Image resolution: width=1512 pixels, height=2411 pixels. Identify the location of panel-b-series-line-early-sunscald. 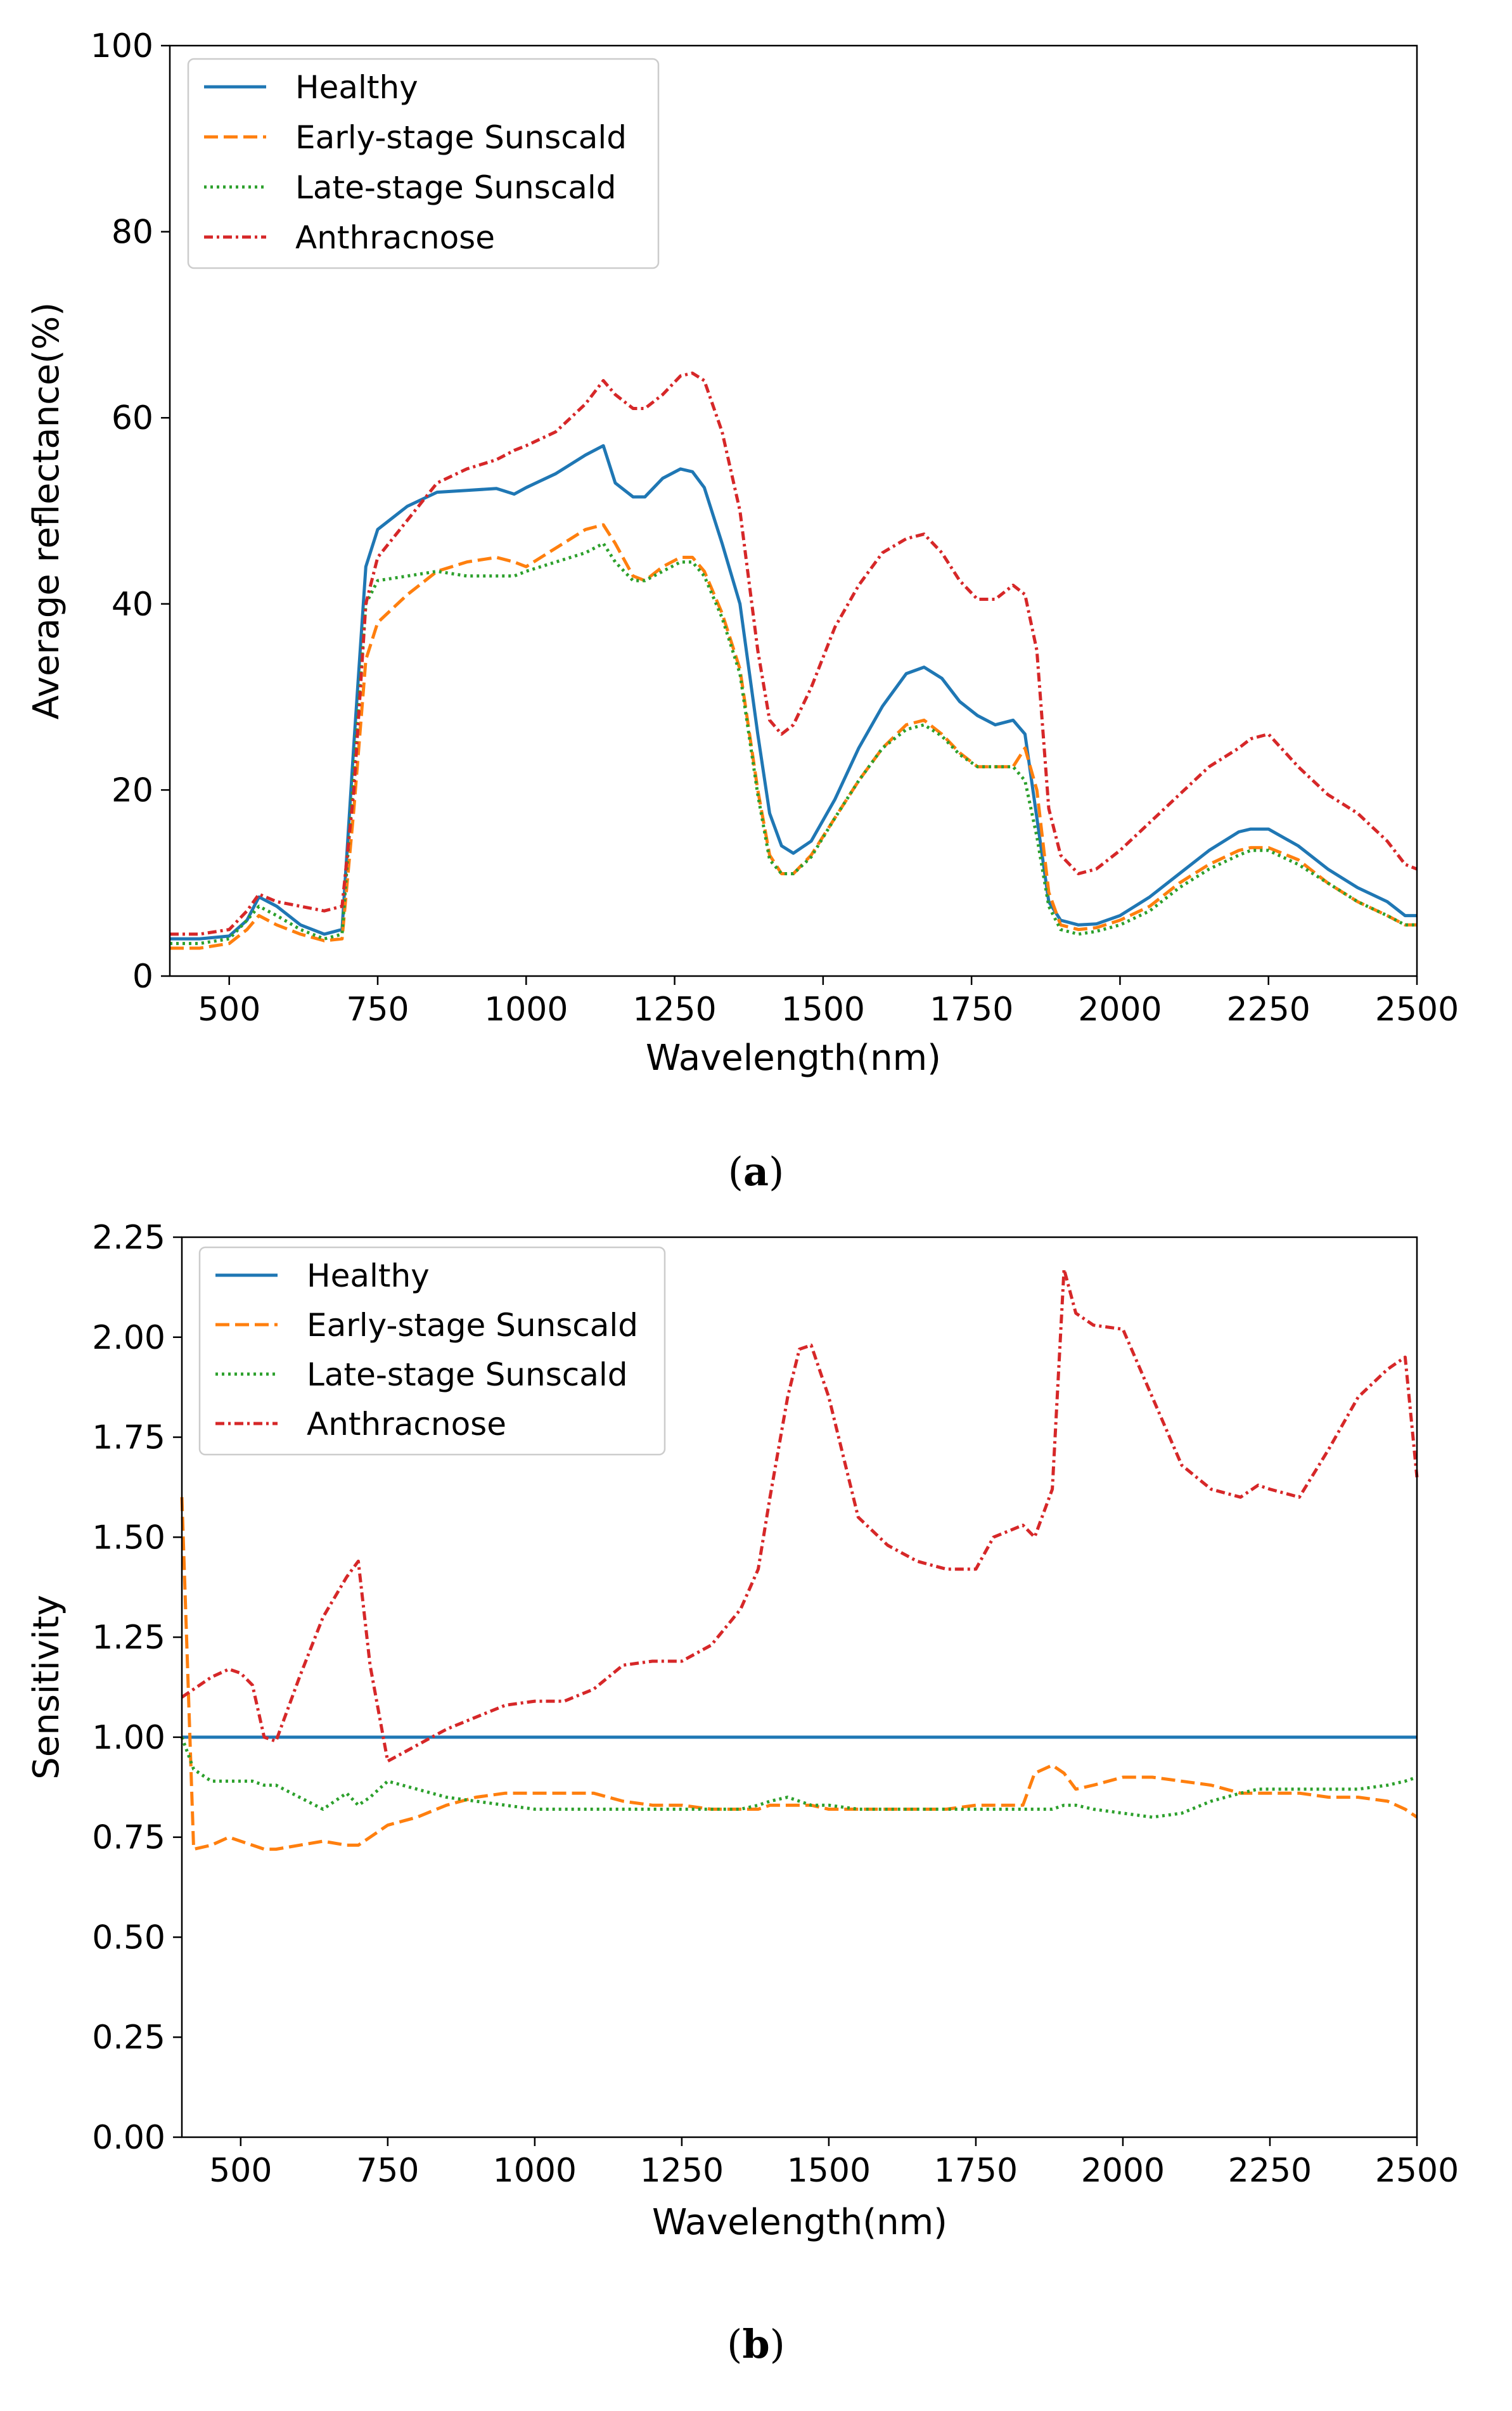
(799, 1674).